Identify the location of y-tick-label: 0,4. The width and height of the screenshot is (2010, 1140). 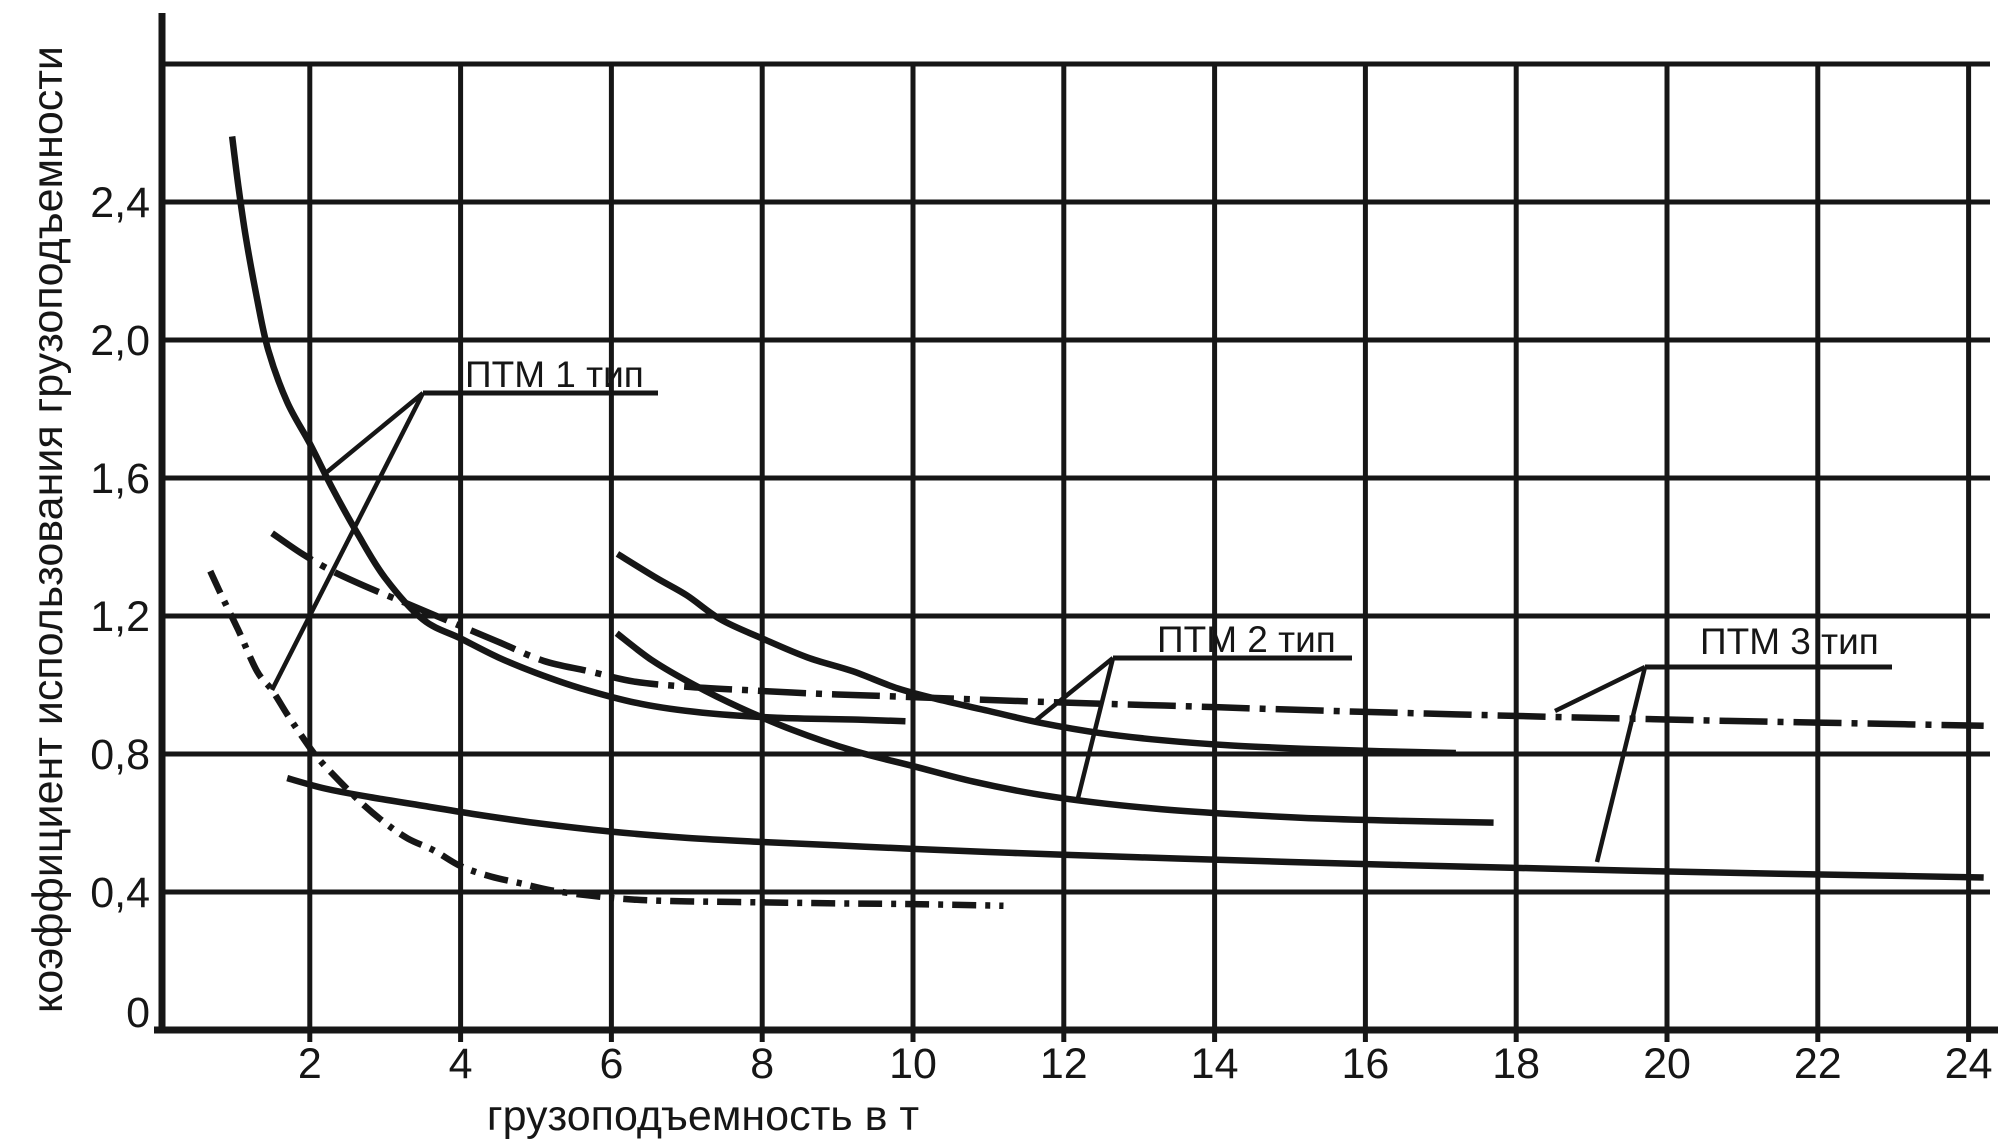
(120, 893).